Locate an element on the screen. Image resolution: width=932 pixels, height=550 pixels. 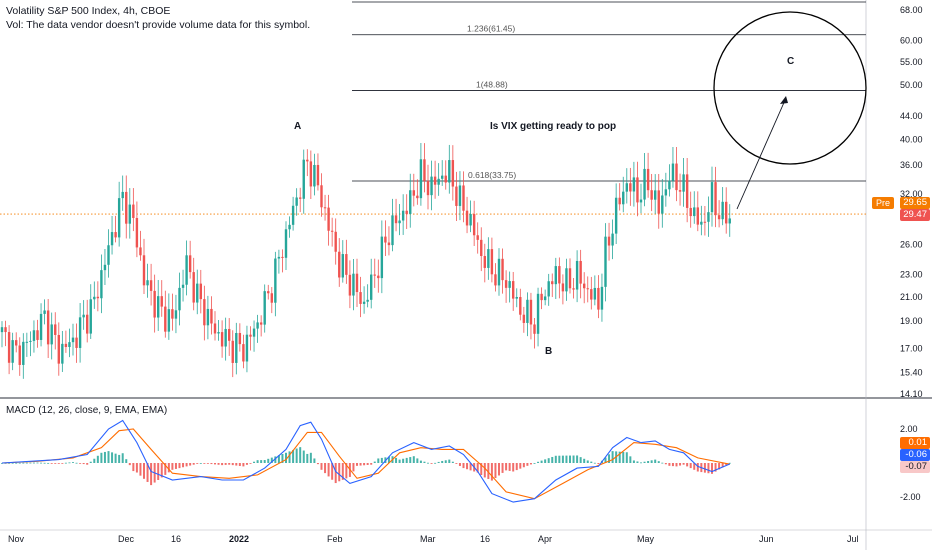
price-axis-tick: 23.00 is located at coordinates (911, 275).